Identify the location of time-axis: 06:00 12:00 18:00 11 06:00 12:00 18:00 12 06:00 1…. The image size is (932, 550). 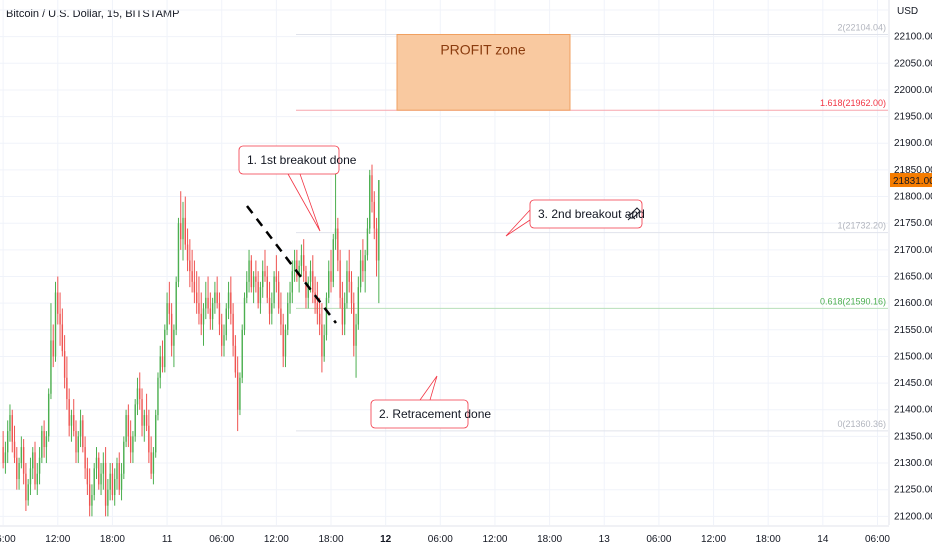
(445, 535).